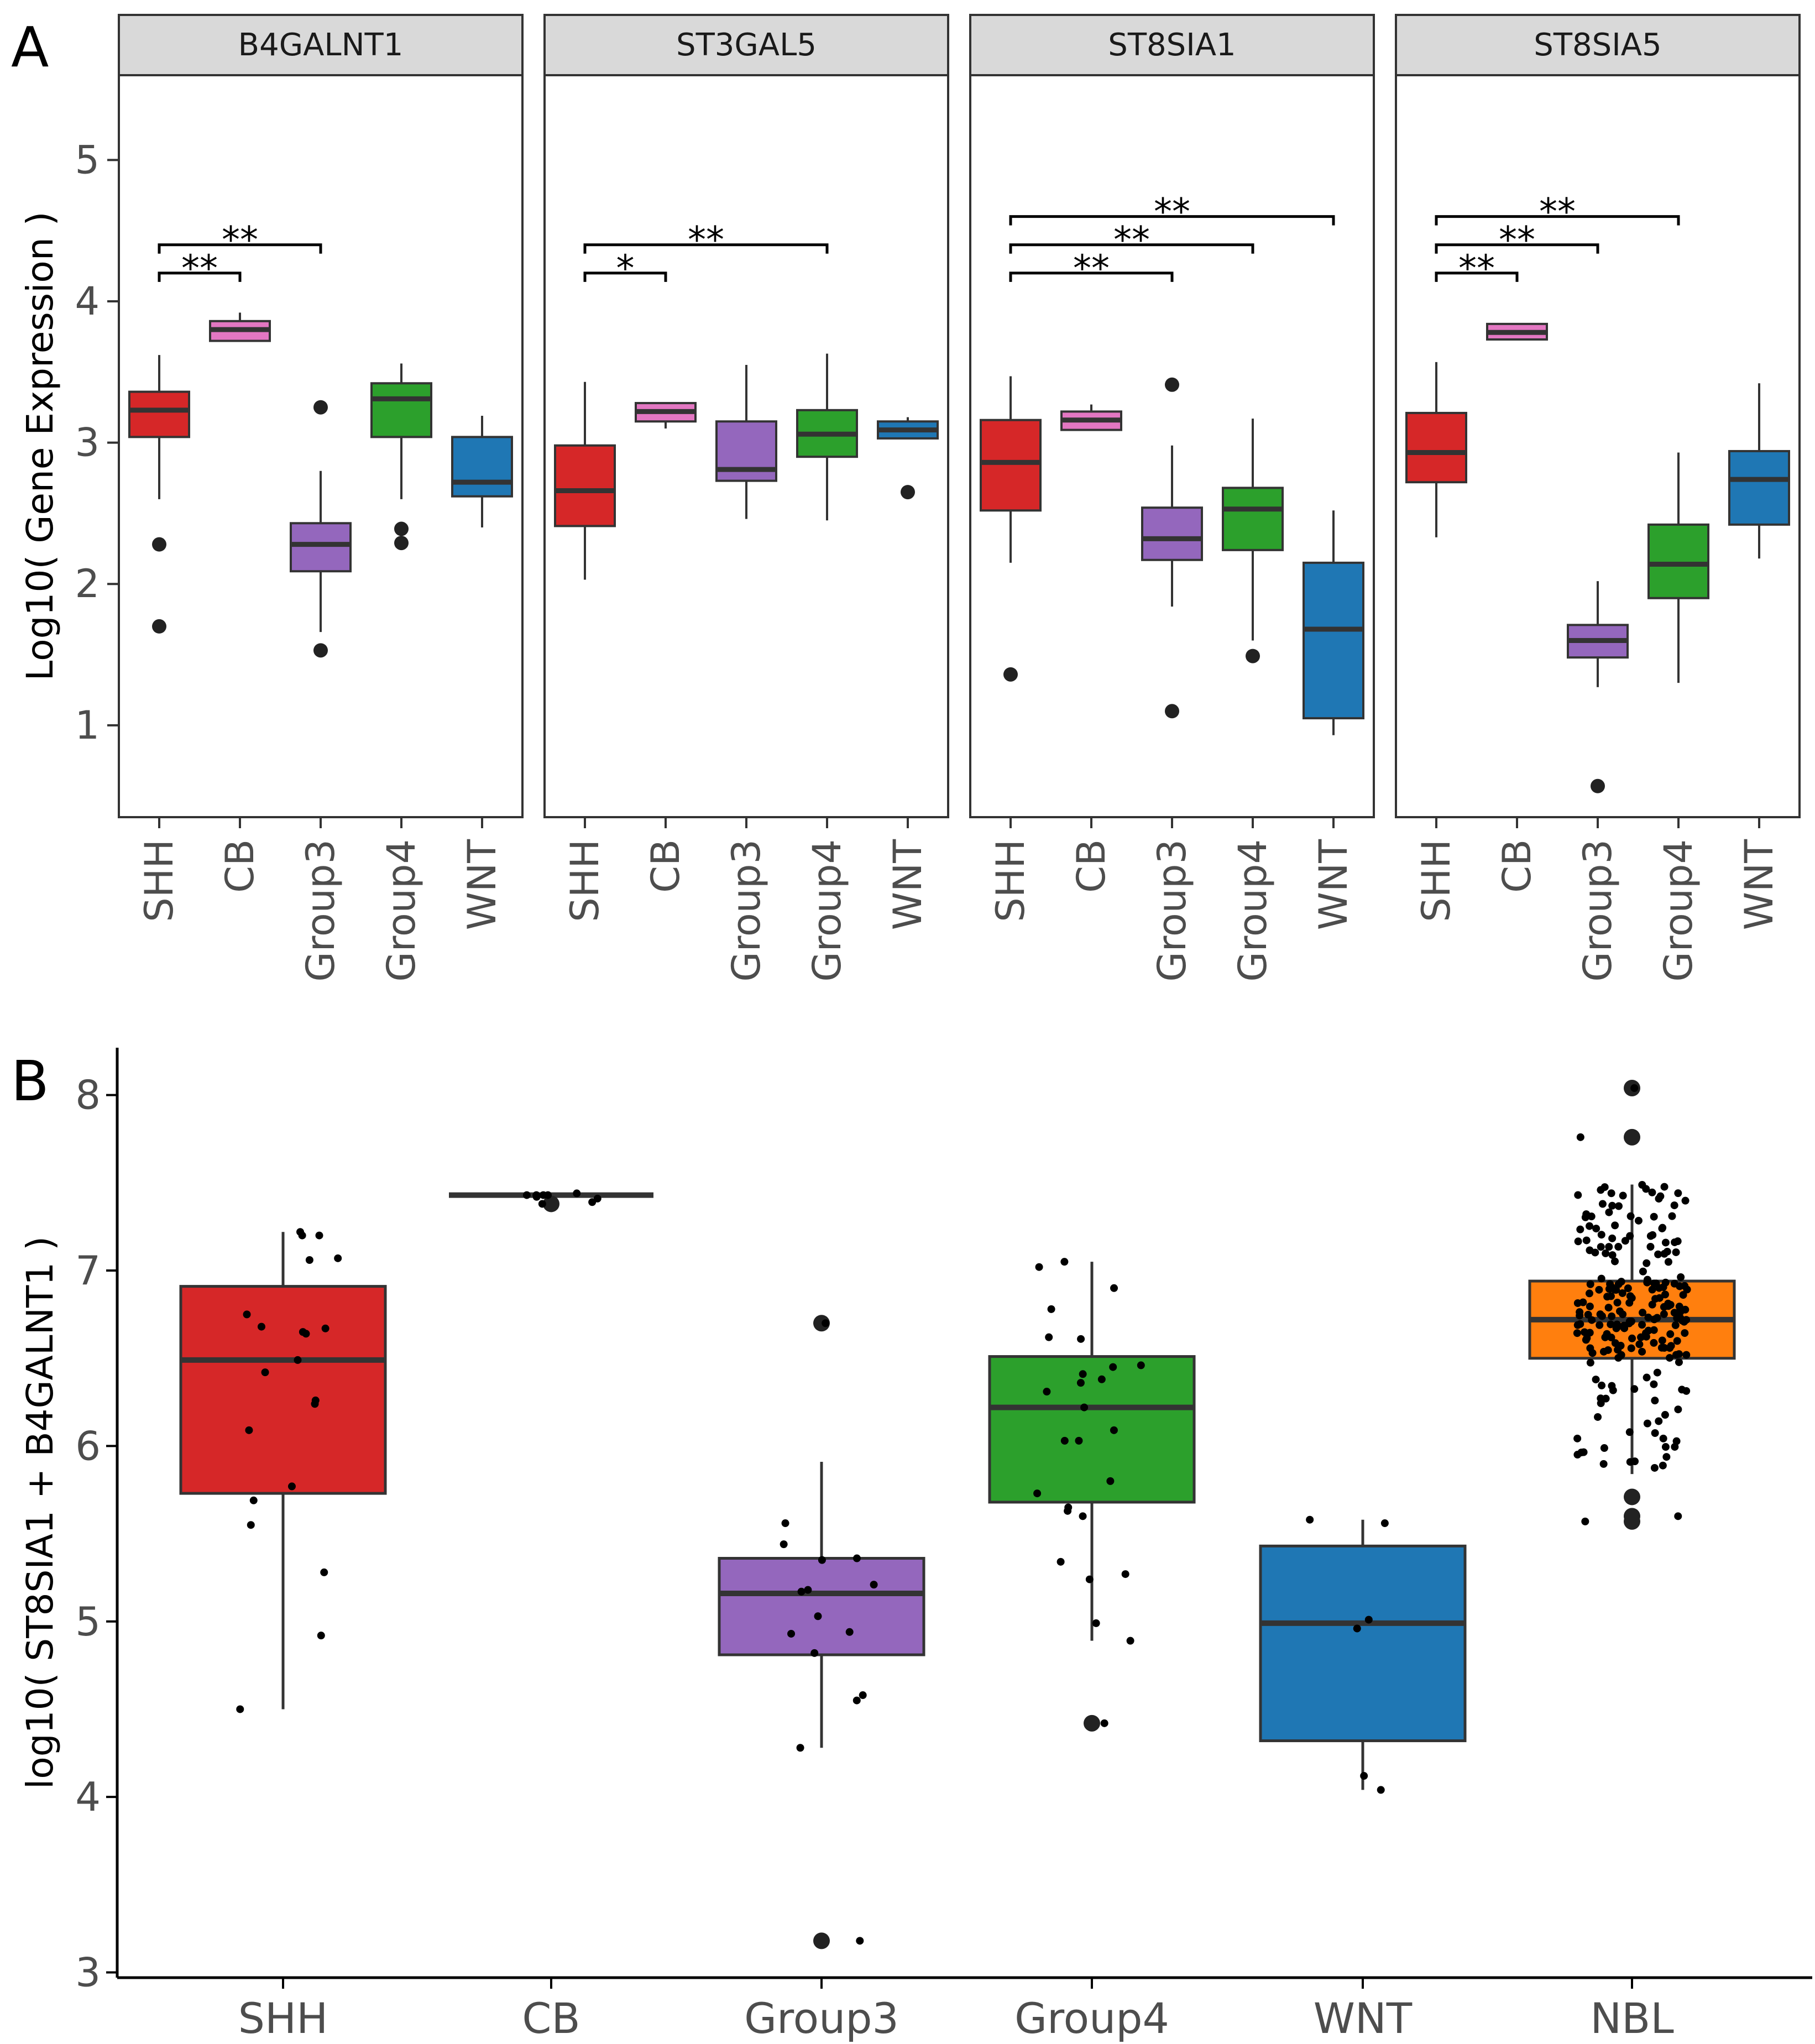 Image resolution: width=1815 pixels, height=2044 pixels. I want to click on jitter-group3, so click(829, 1632).